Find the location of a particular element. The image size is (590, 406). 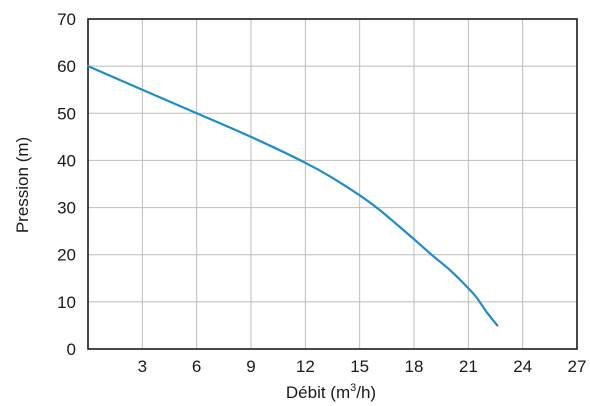

x-tick-label: 15 is located at coordinates (359, 366).